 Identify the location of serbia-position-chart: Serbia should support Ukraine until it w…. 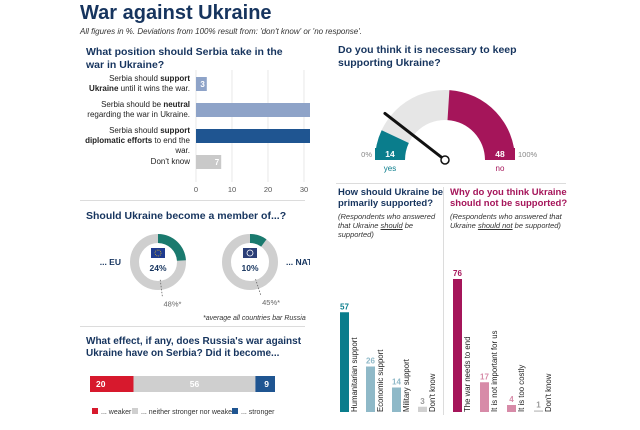
(195, 135).